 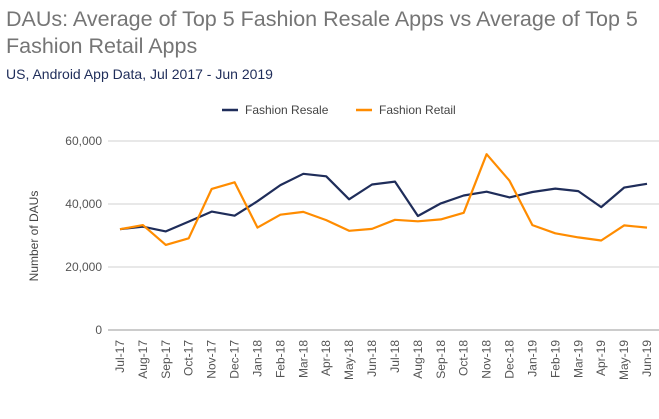 What do you see at coordinates (578, 359) in the screenshot?
I see `x-tick-label: Mar-19` at bounding box center [578, 359].